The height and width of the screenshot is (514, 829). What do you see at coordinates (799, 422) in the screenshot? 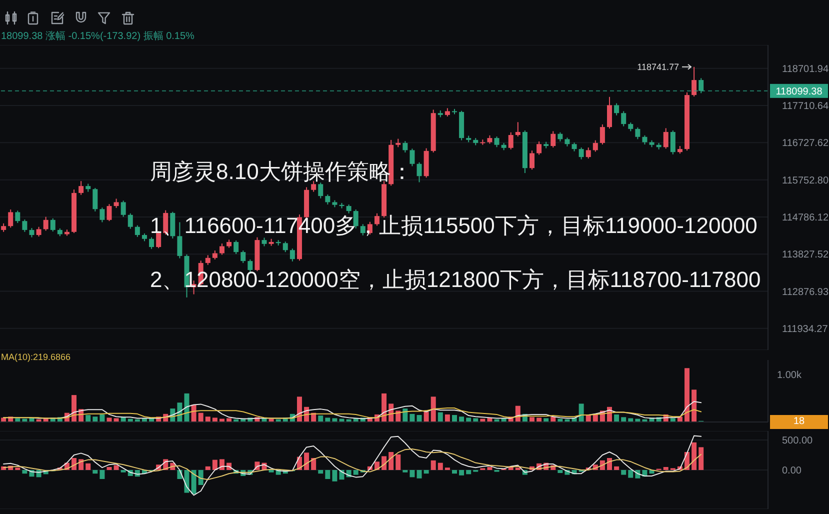
I see `text: 18` at bounding box center [799, 422].